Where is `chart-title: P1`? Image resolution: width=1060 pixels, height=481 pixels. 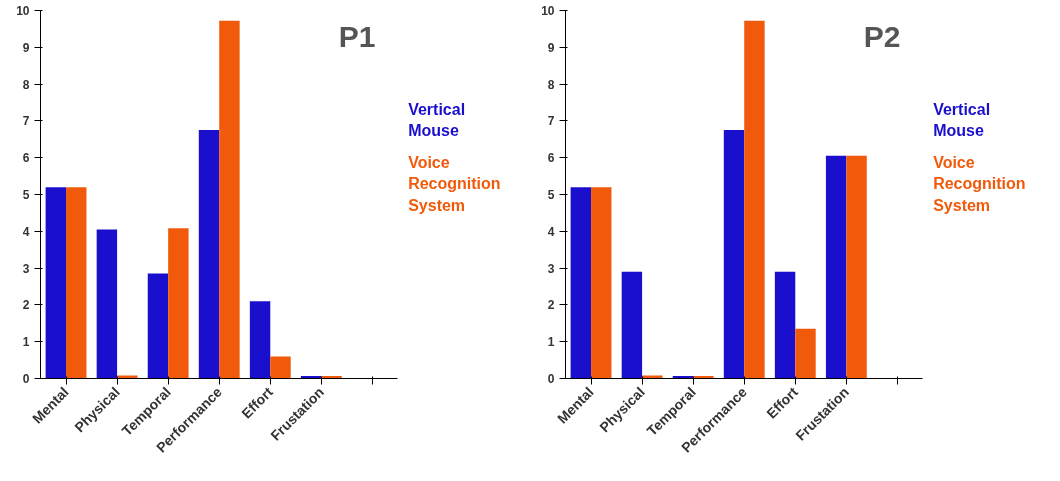 chart-title: P1 is located at coordinates (357, 36).